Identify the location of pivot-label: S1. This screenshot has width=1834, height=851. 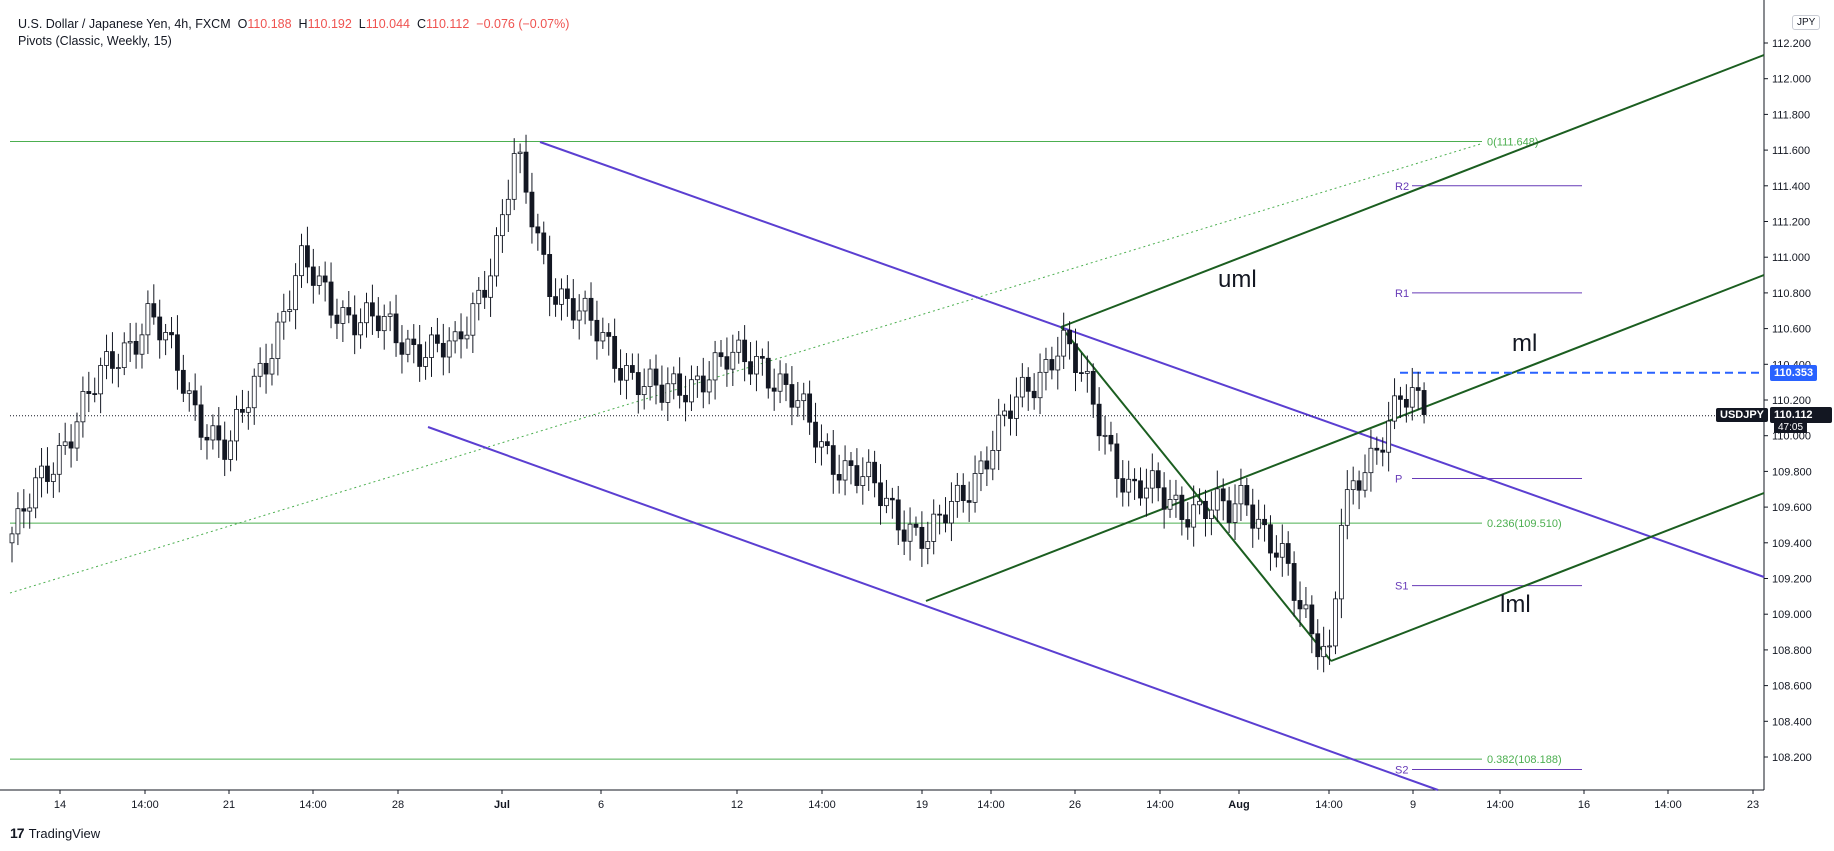
(1401, 587).